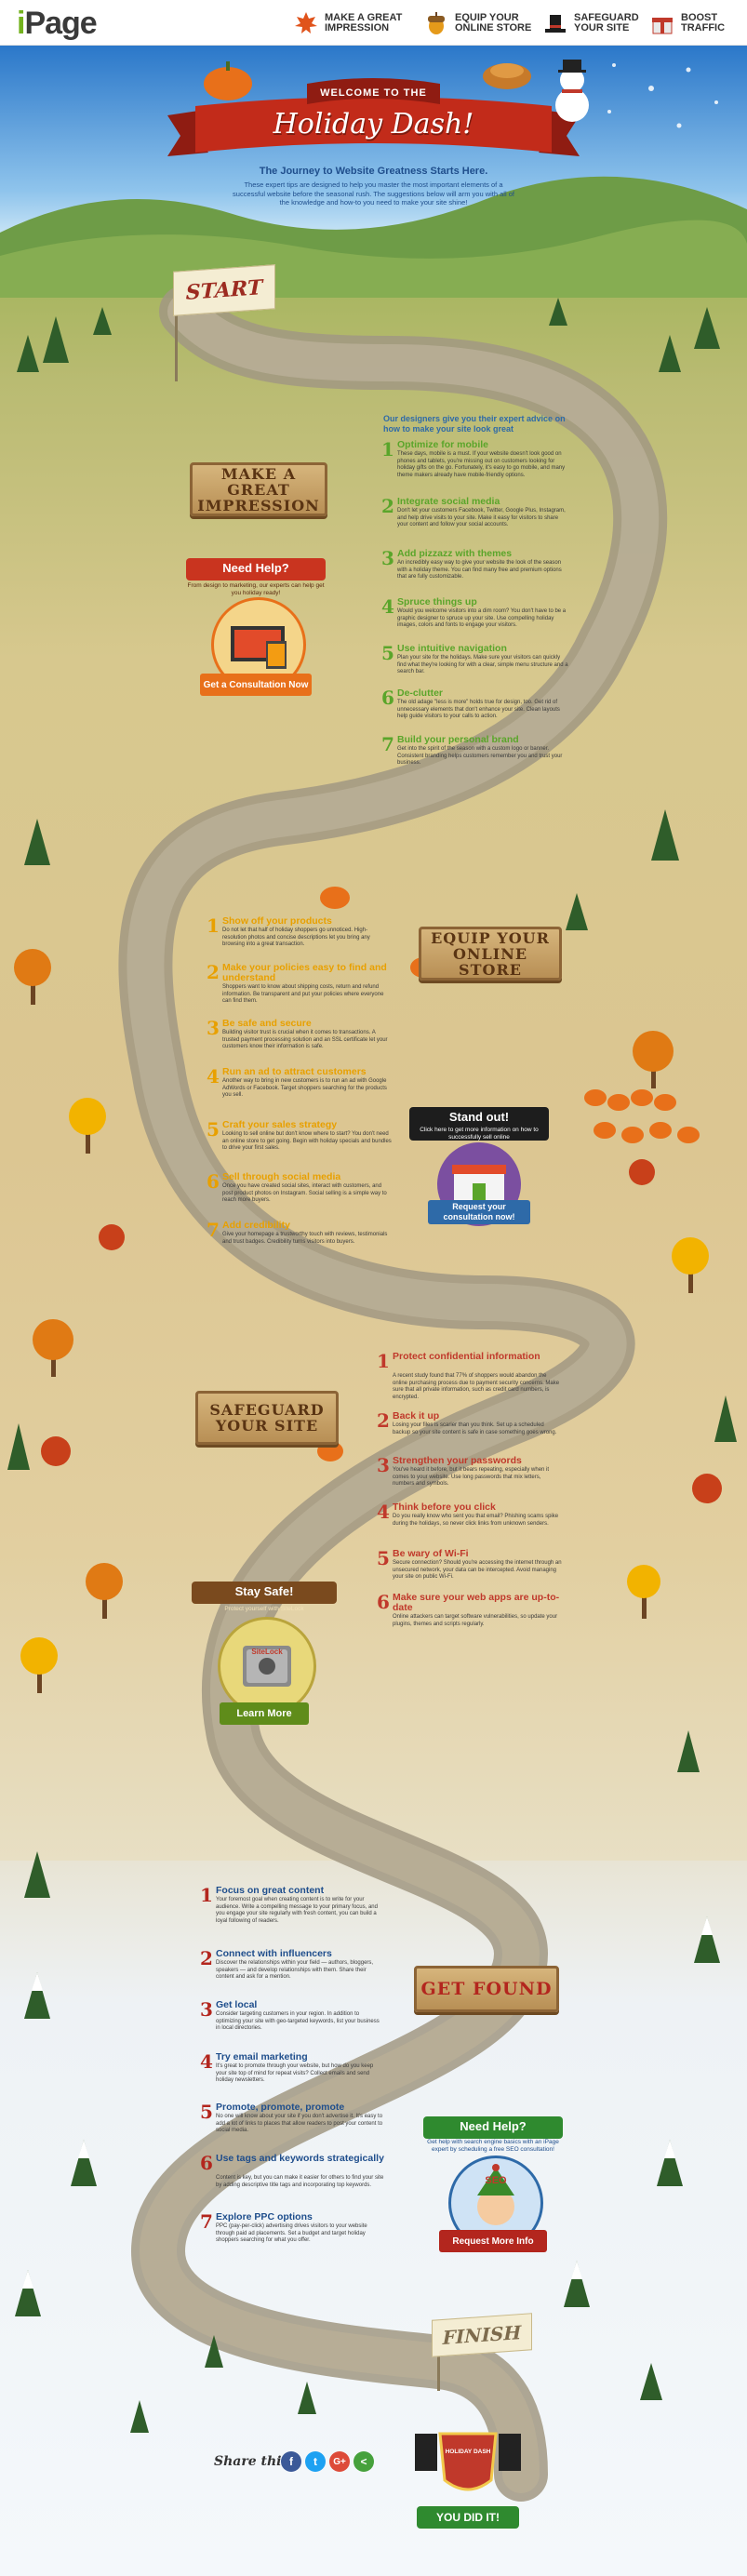 The image size is (747, 2576). I want to click on google-plus-glyph: G+, so click(339, 2461).